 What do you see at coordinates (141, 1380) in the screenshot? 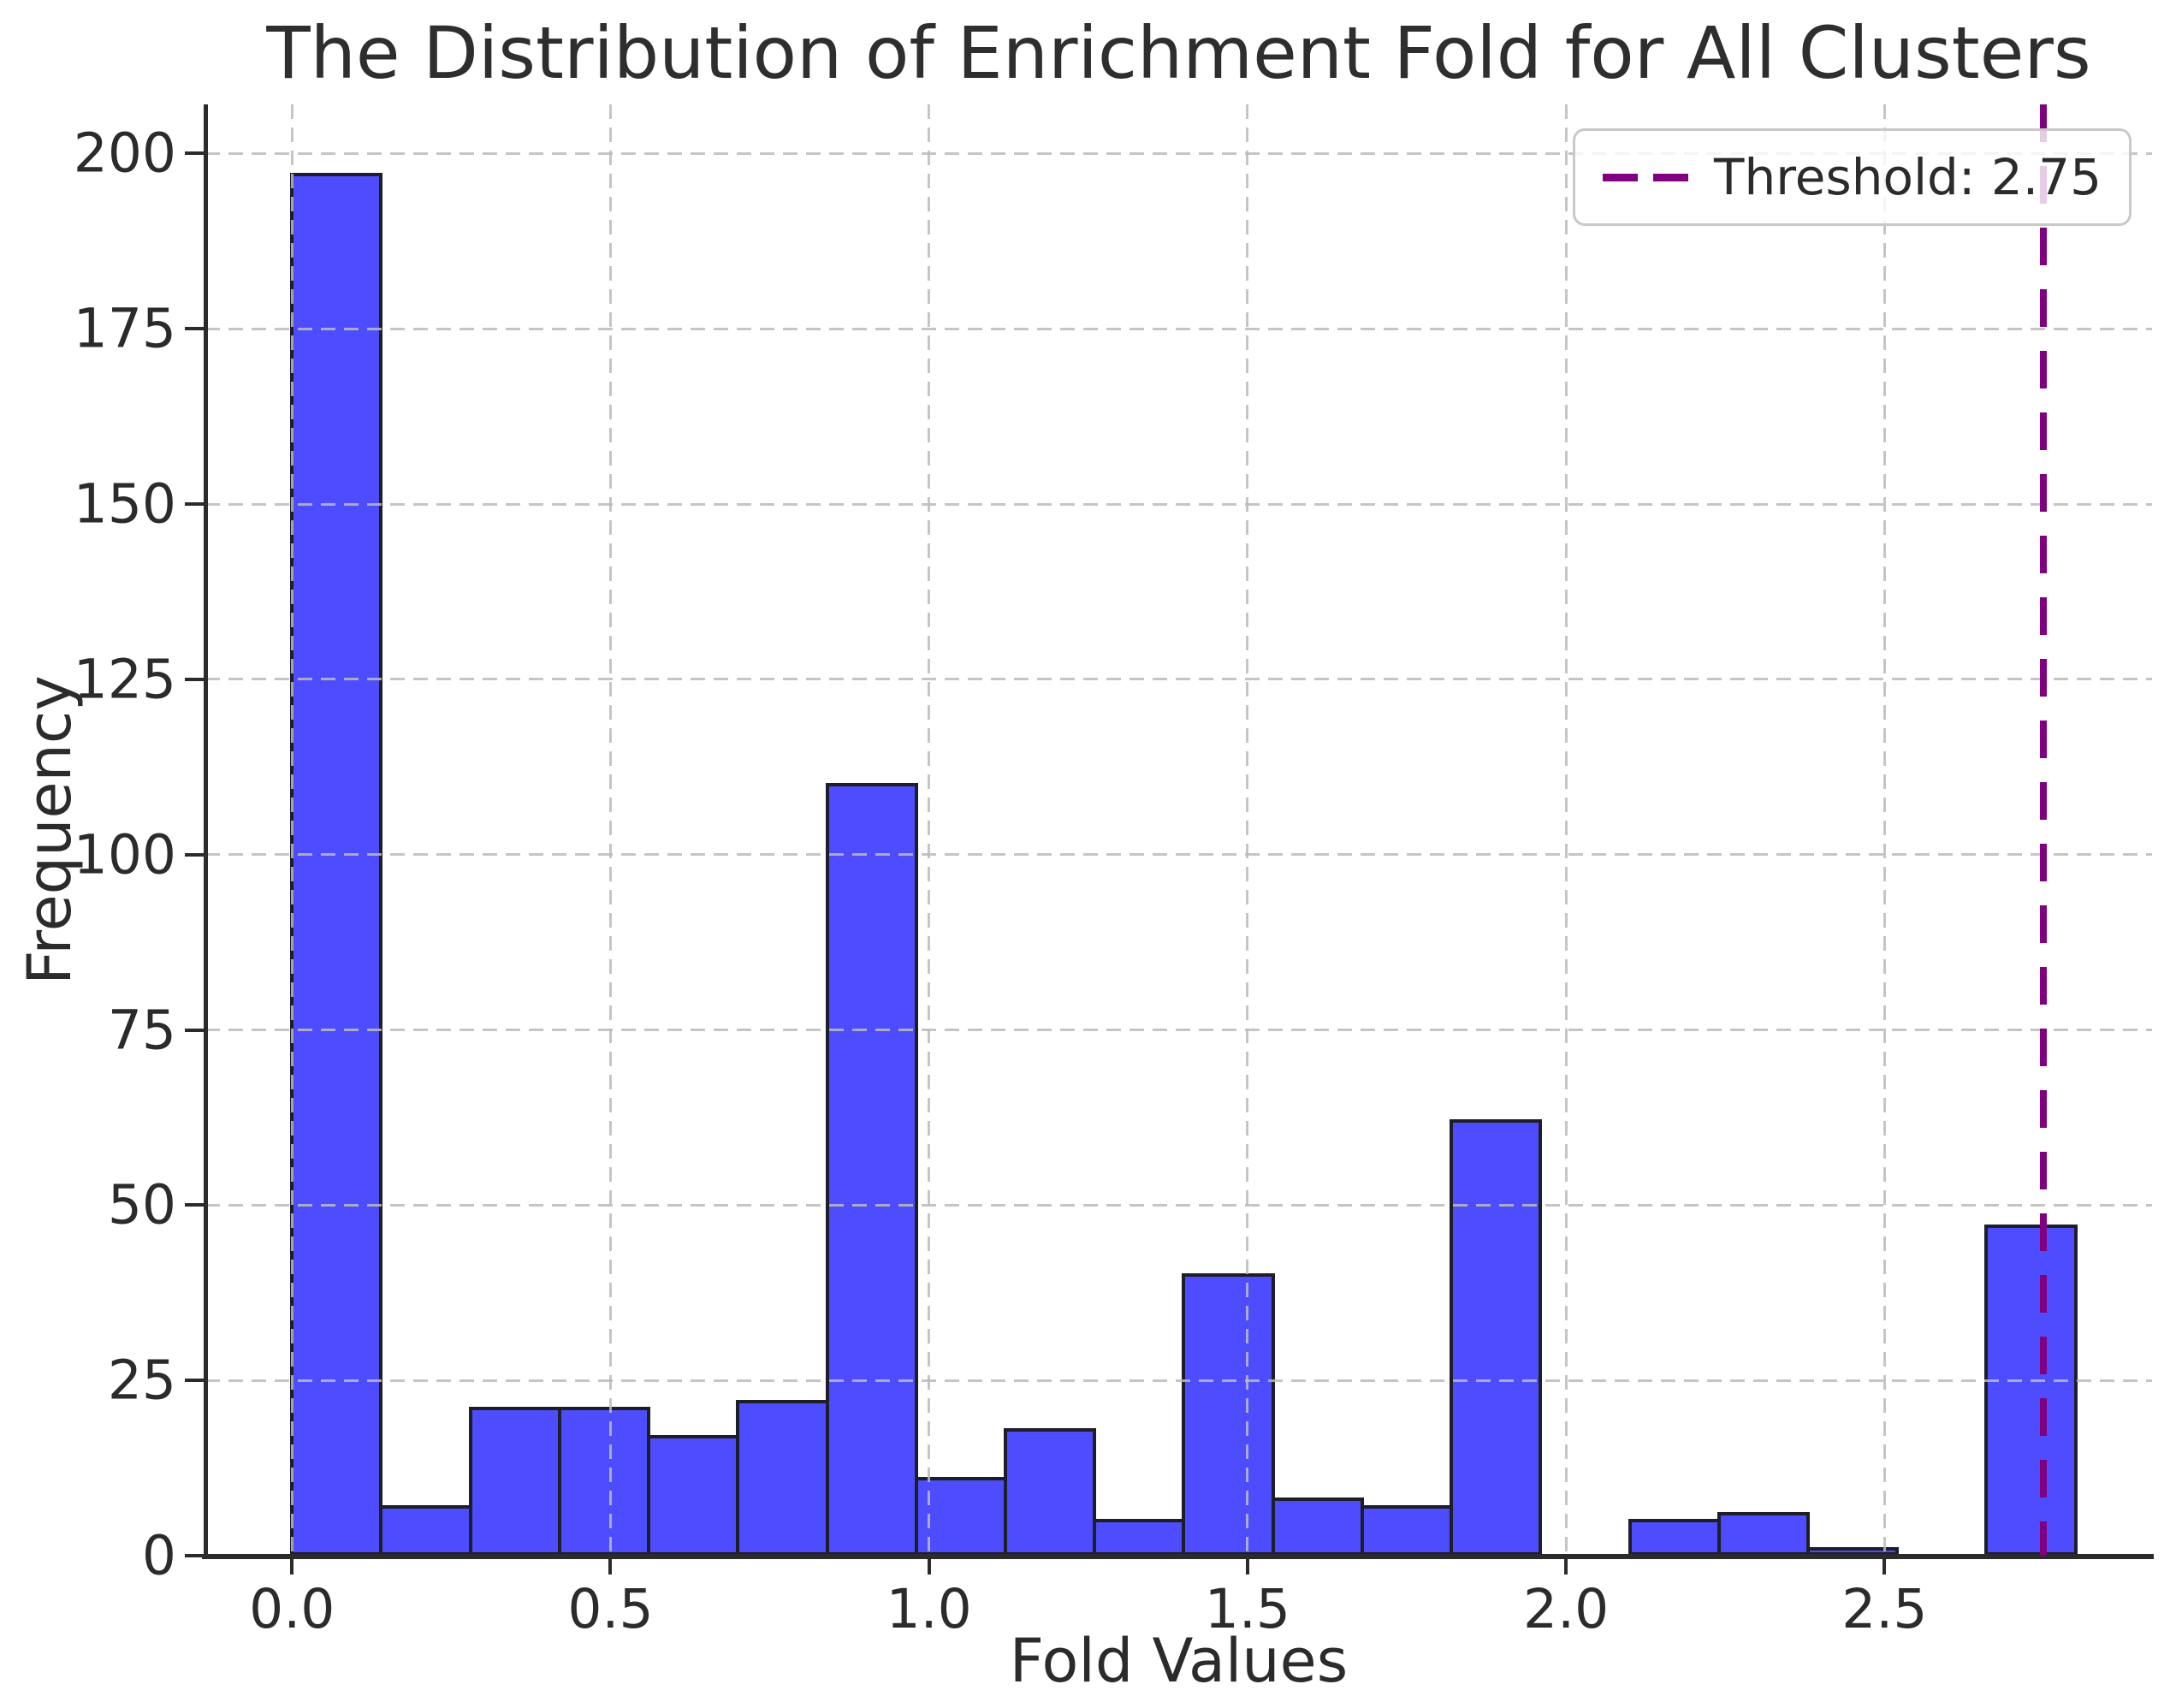
I see `y-tick-label: 25` at bounding box center [141, 1380].